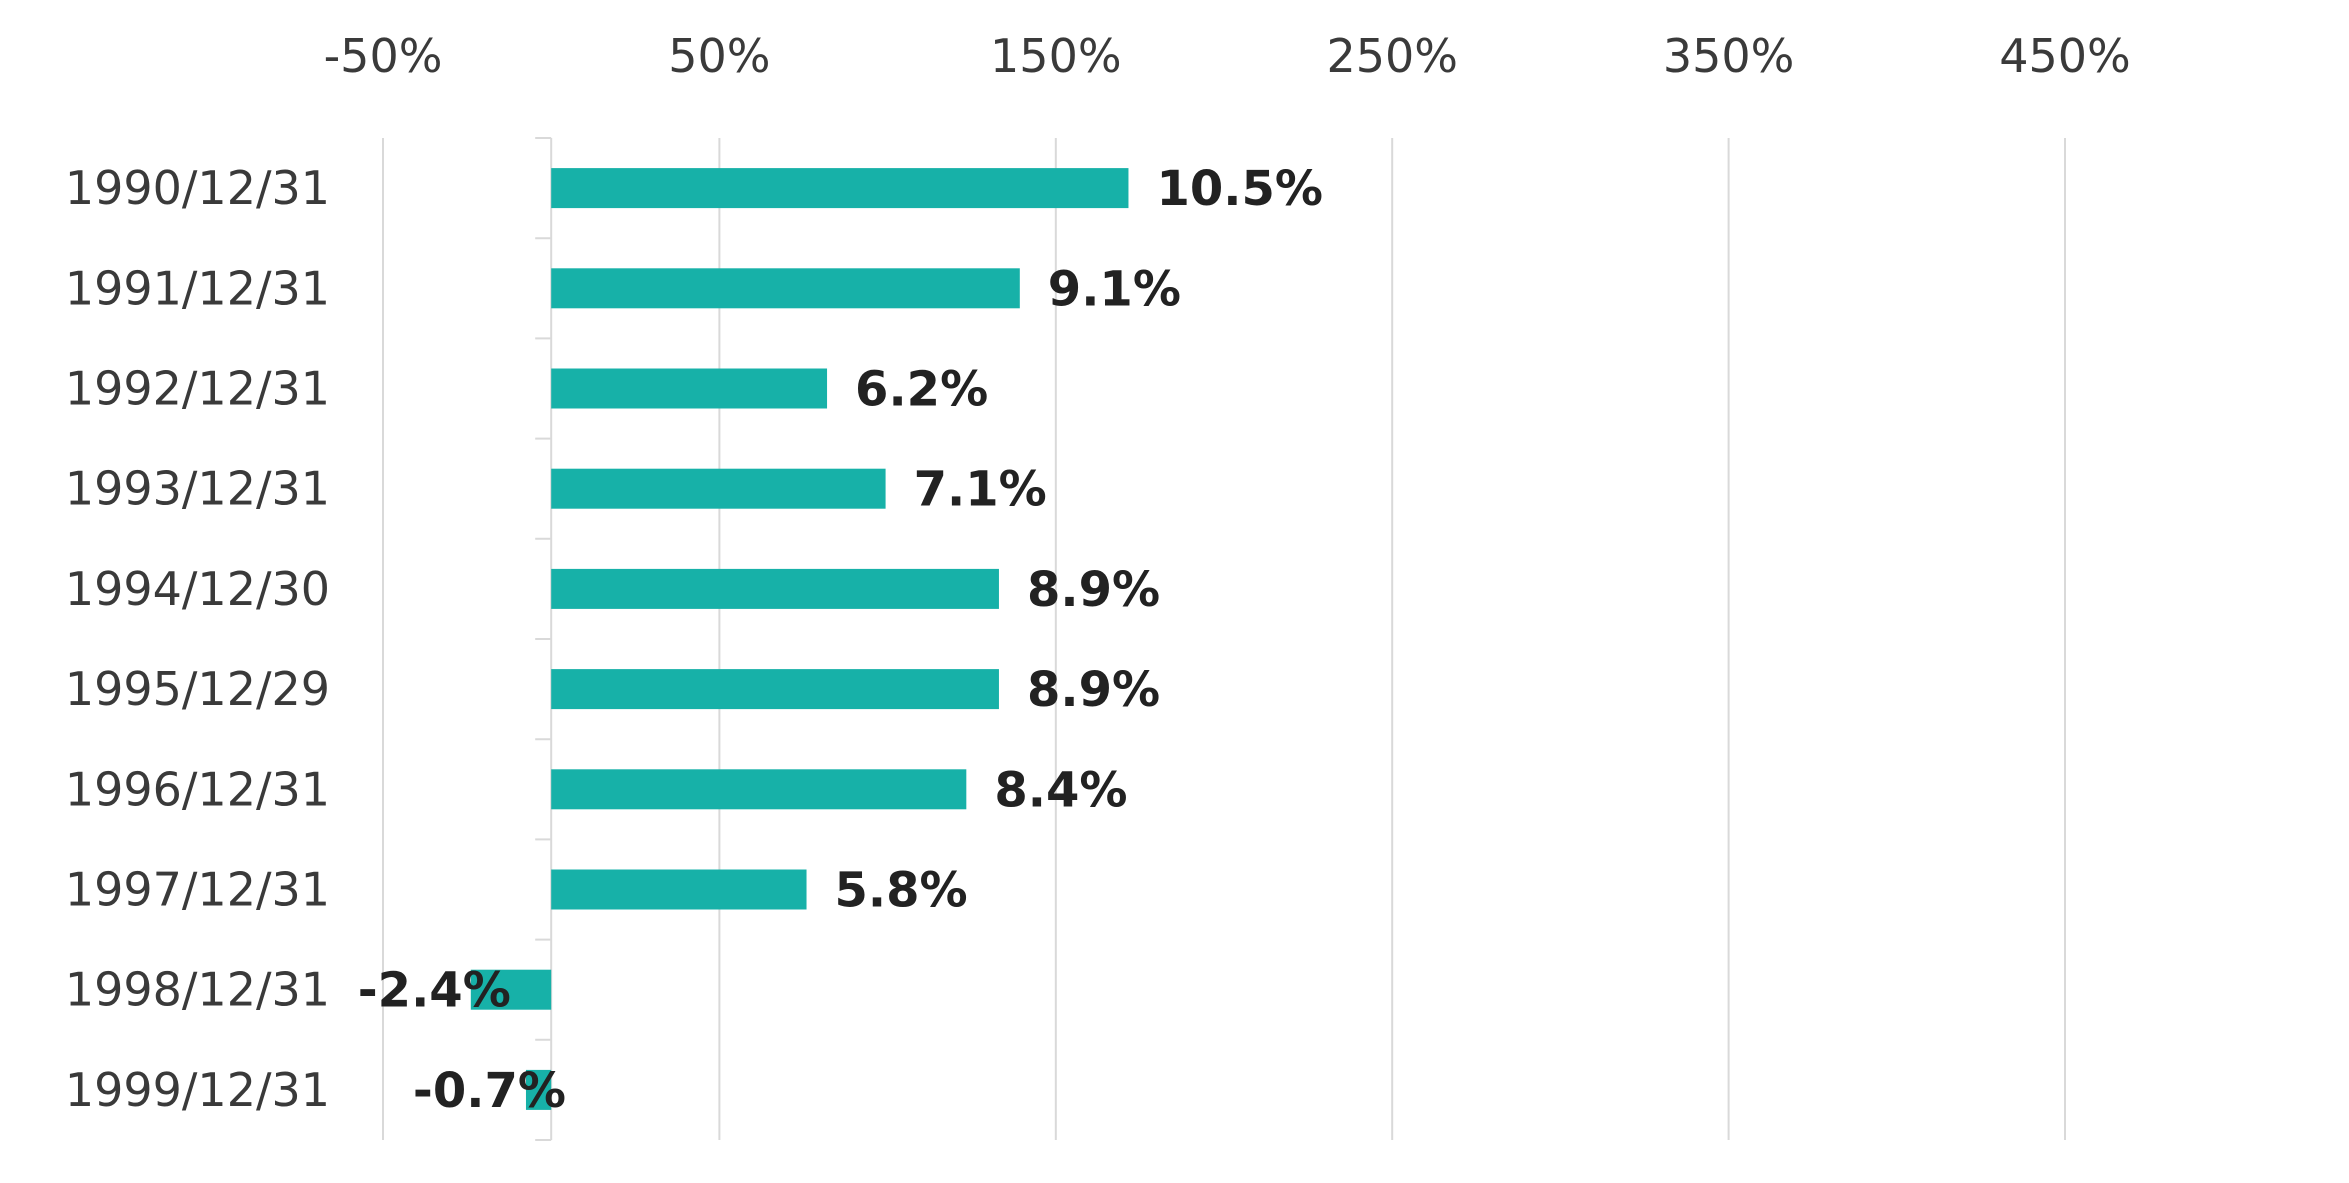  I want to click on category-label: 1993/12/31, so click(197, 489).